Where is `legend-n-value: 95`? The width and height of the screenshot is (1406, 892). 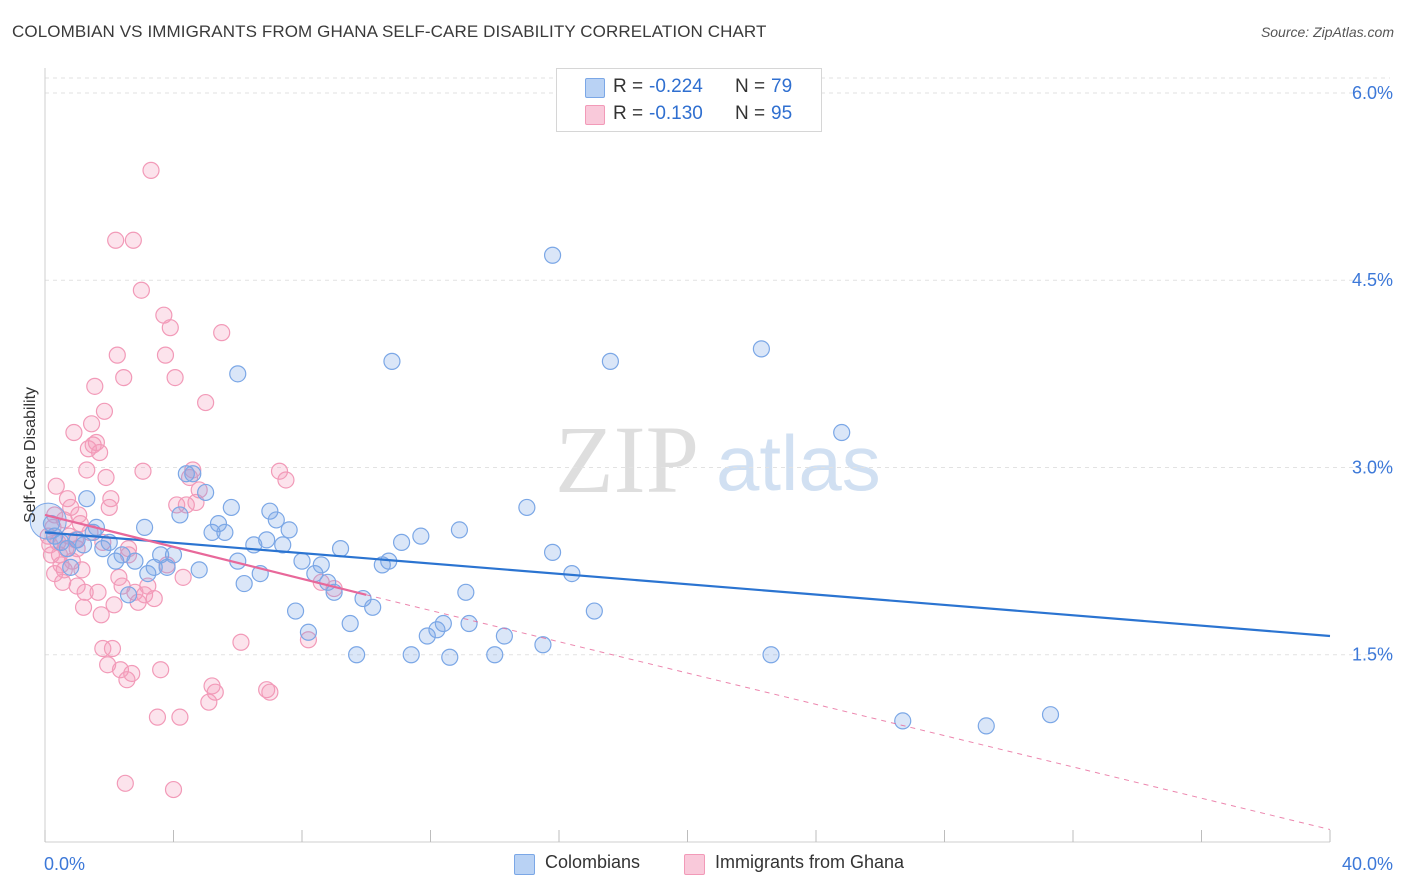 legend-n-value: 95 is located at coordinates (782, 113).